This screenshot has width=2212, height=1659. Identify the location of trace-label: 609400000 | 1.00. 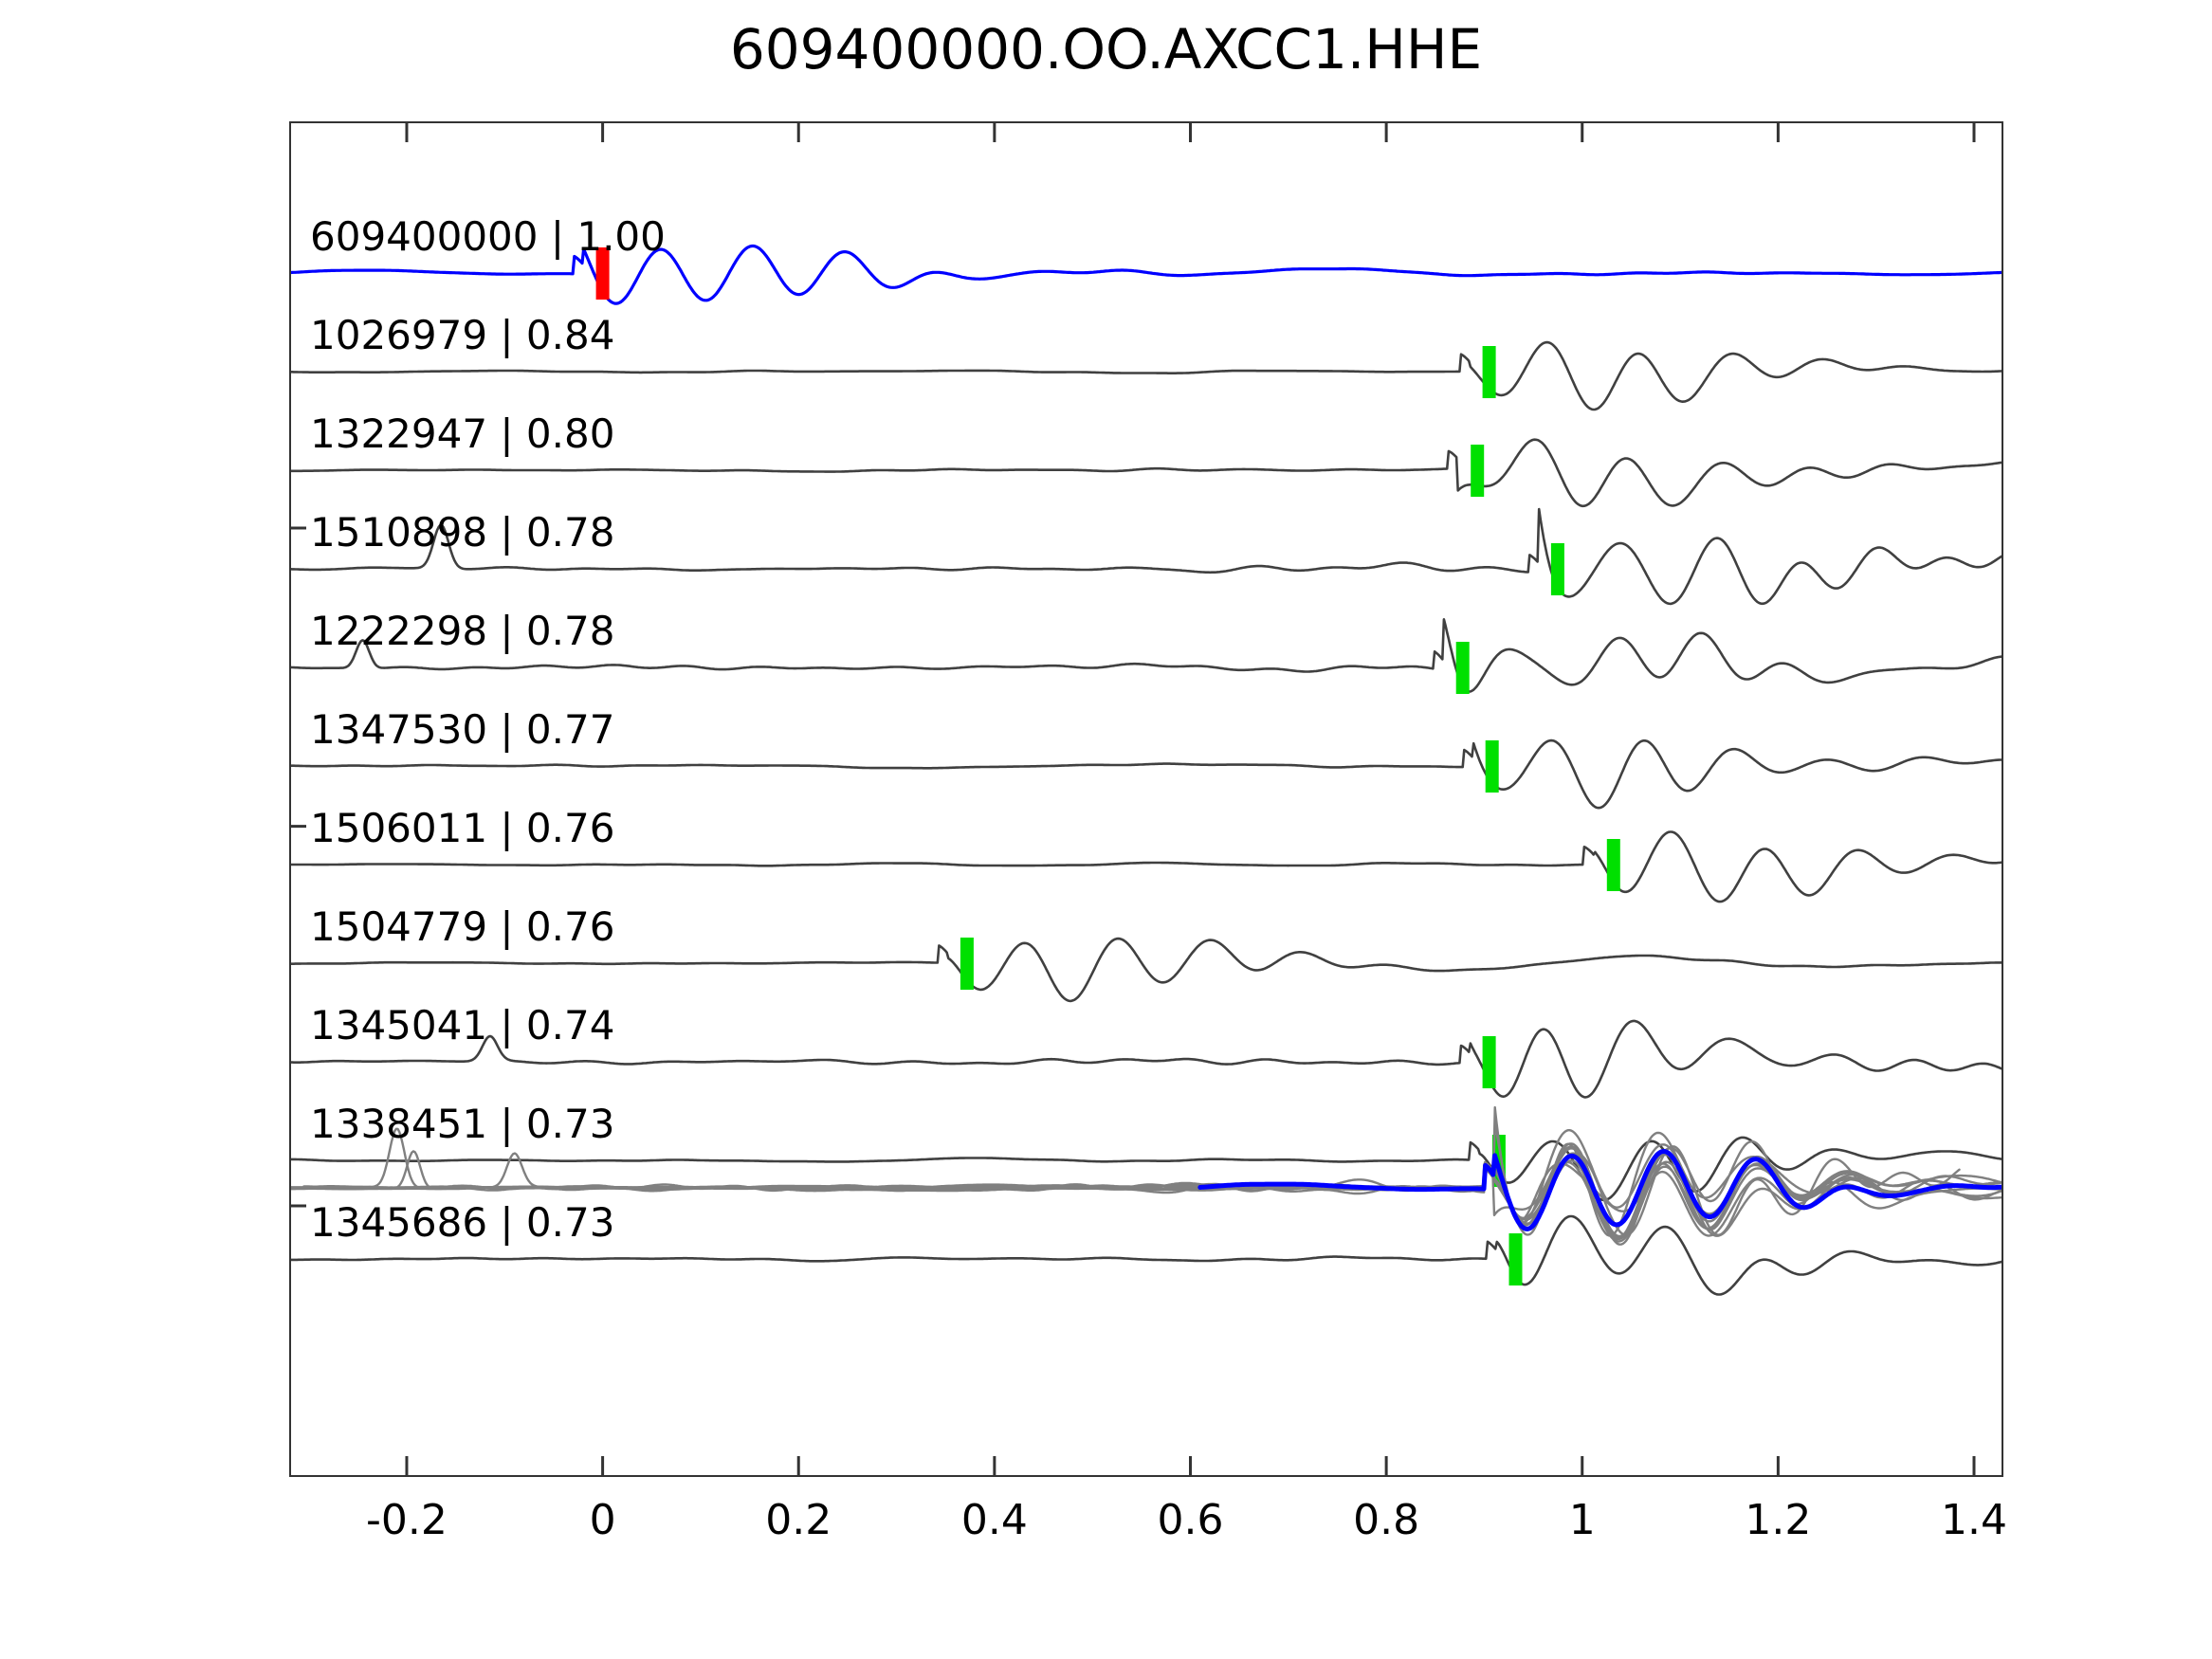
(488, 236).